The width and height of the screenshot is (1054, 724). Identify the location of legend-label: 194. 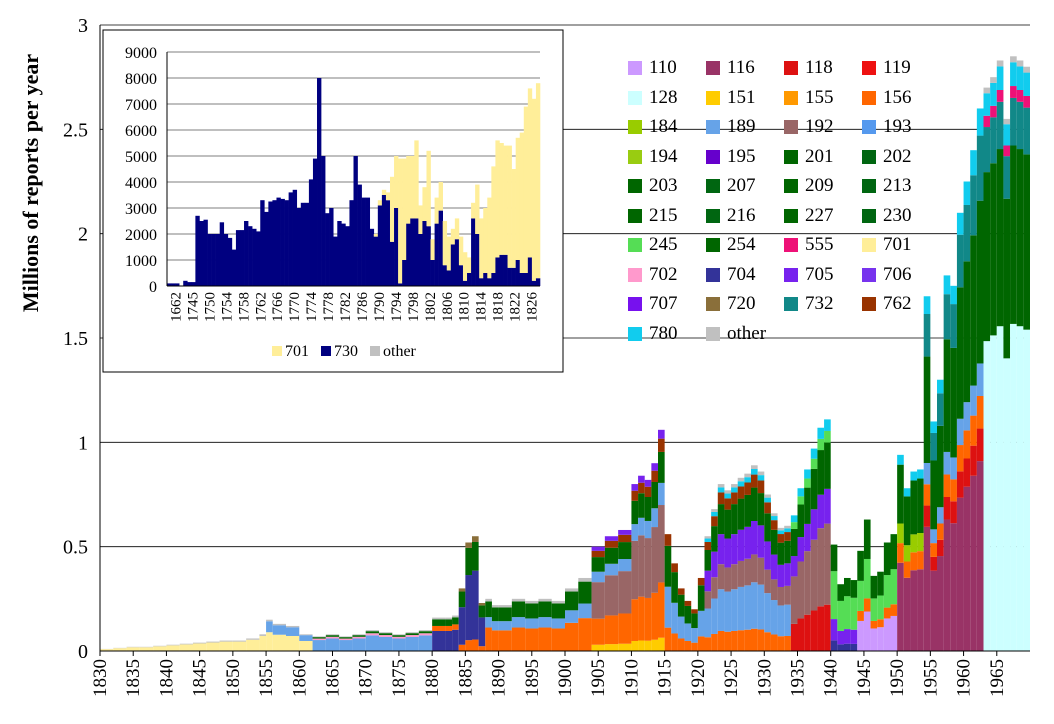
(663, 157).